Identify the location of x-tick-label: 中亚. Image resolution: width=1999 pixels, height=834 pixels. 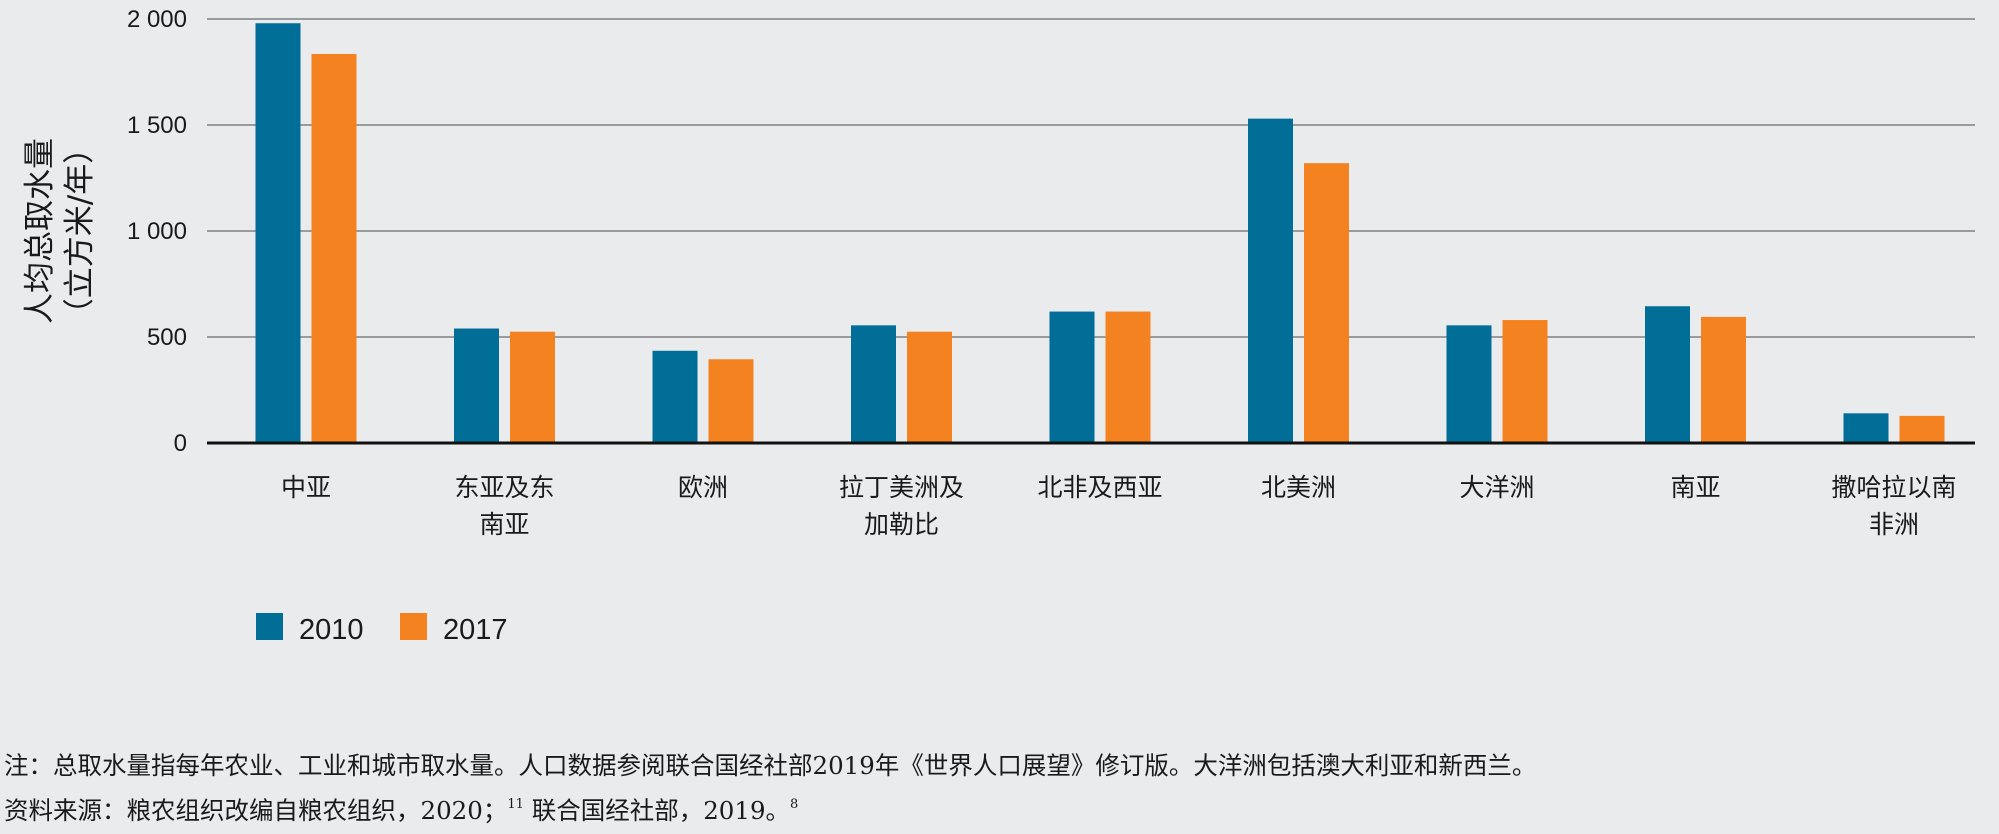
(306, 487).